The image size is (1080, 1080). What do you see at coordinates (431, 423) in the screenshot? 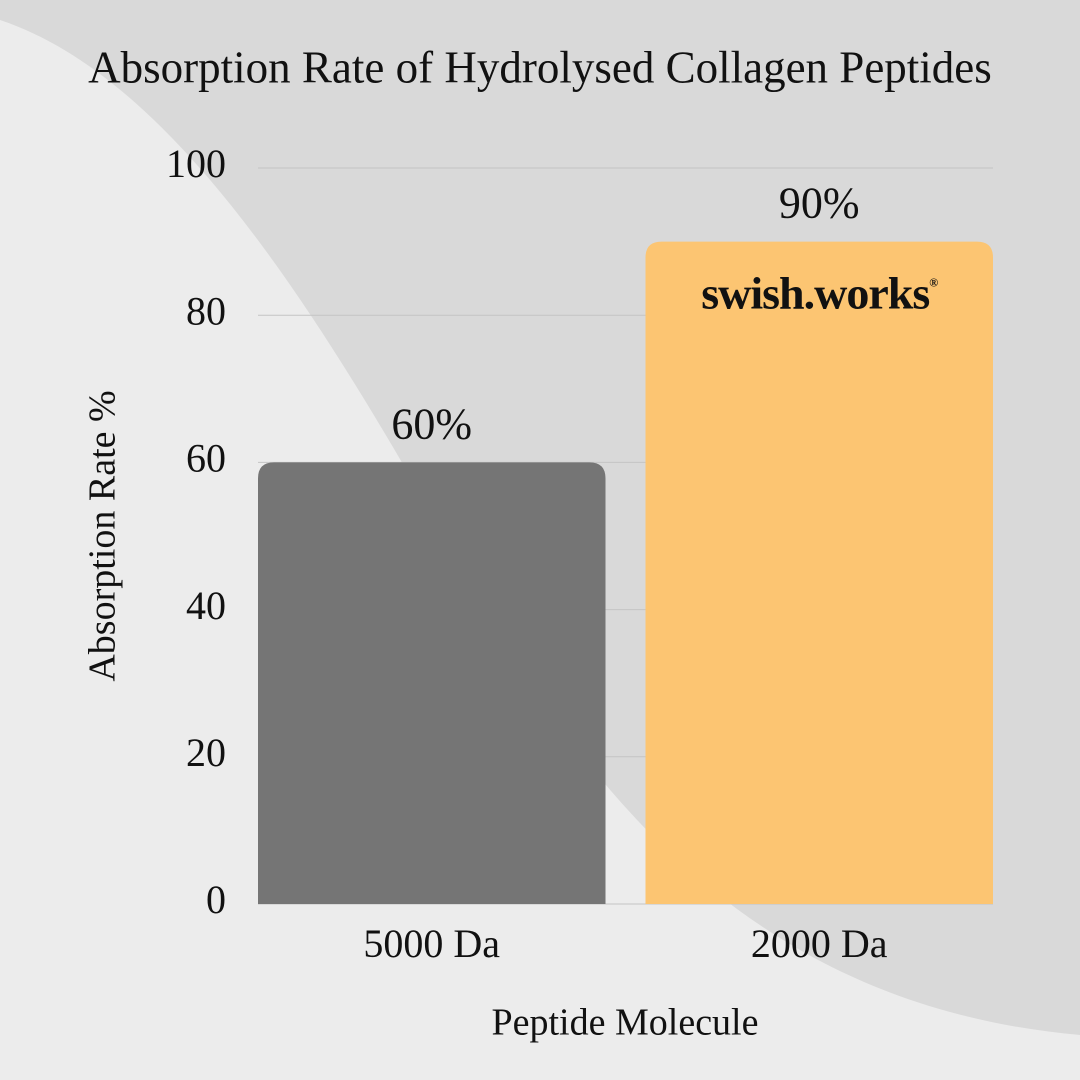
I see `value-label: 60%` at bounding box center [431, 423].